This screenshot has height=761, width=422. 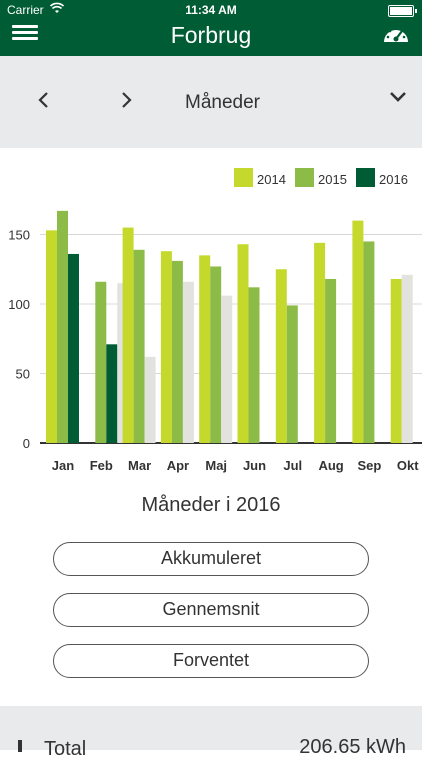 I want to click on y-tick-label: 100, so click(x=19, y=304).